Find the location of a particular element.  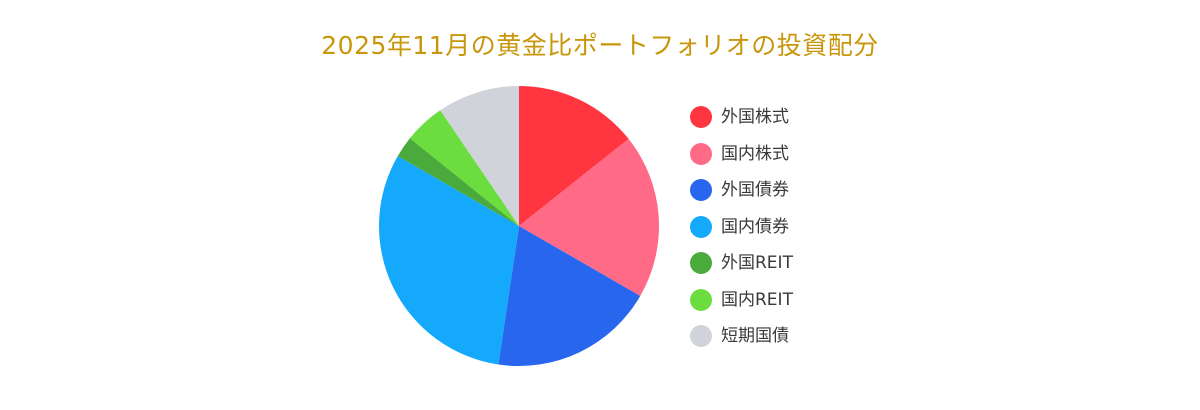

legend-label: 国内株式 is located at coordinates (755, 153).